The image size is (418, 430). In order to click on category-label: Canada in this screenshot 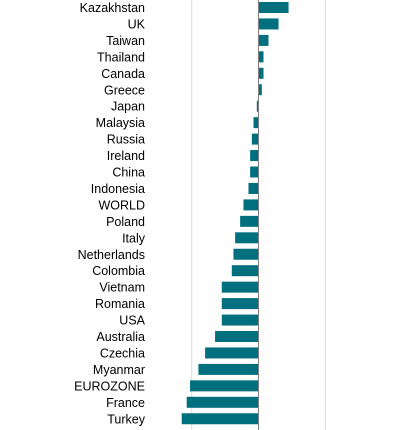, I will do `click(123, 74)`.